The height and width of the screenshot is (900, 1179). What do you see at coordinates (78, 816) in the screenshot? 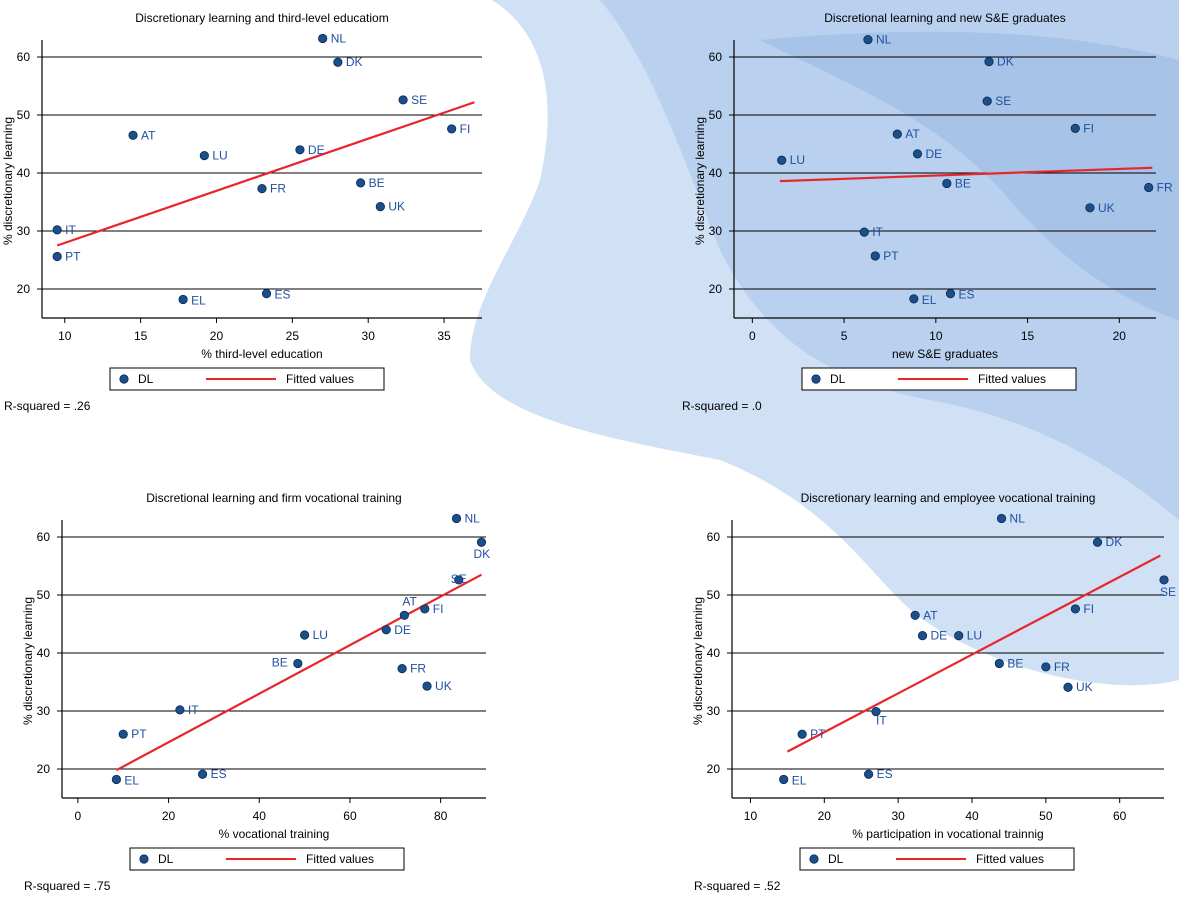
I see `x-tick-label: 0` at bounding box center [78, 816].